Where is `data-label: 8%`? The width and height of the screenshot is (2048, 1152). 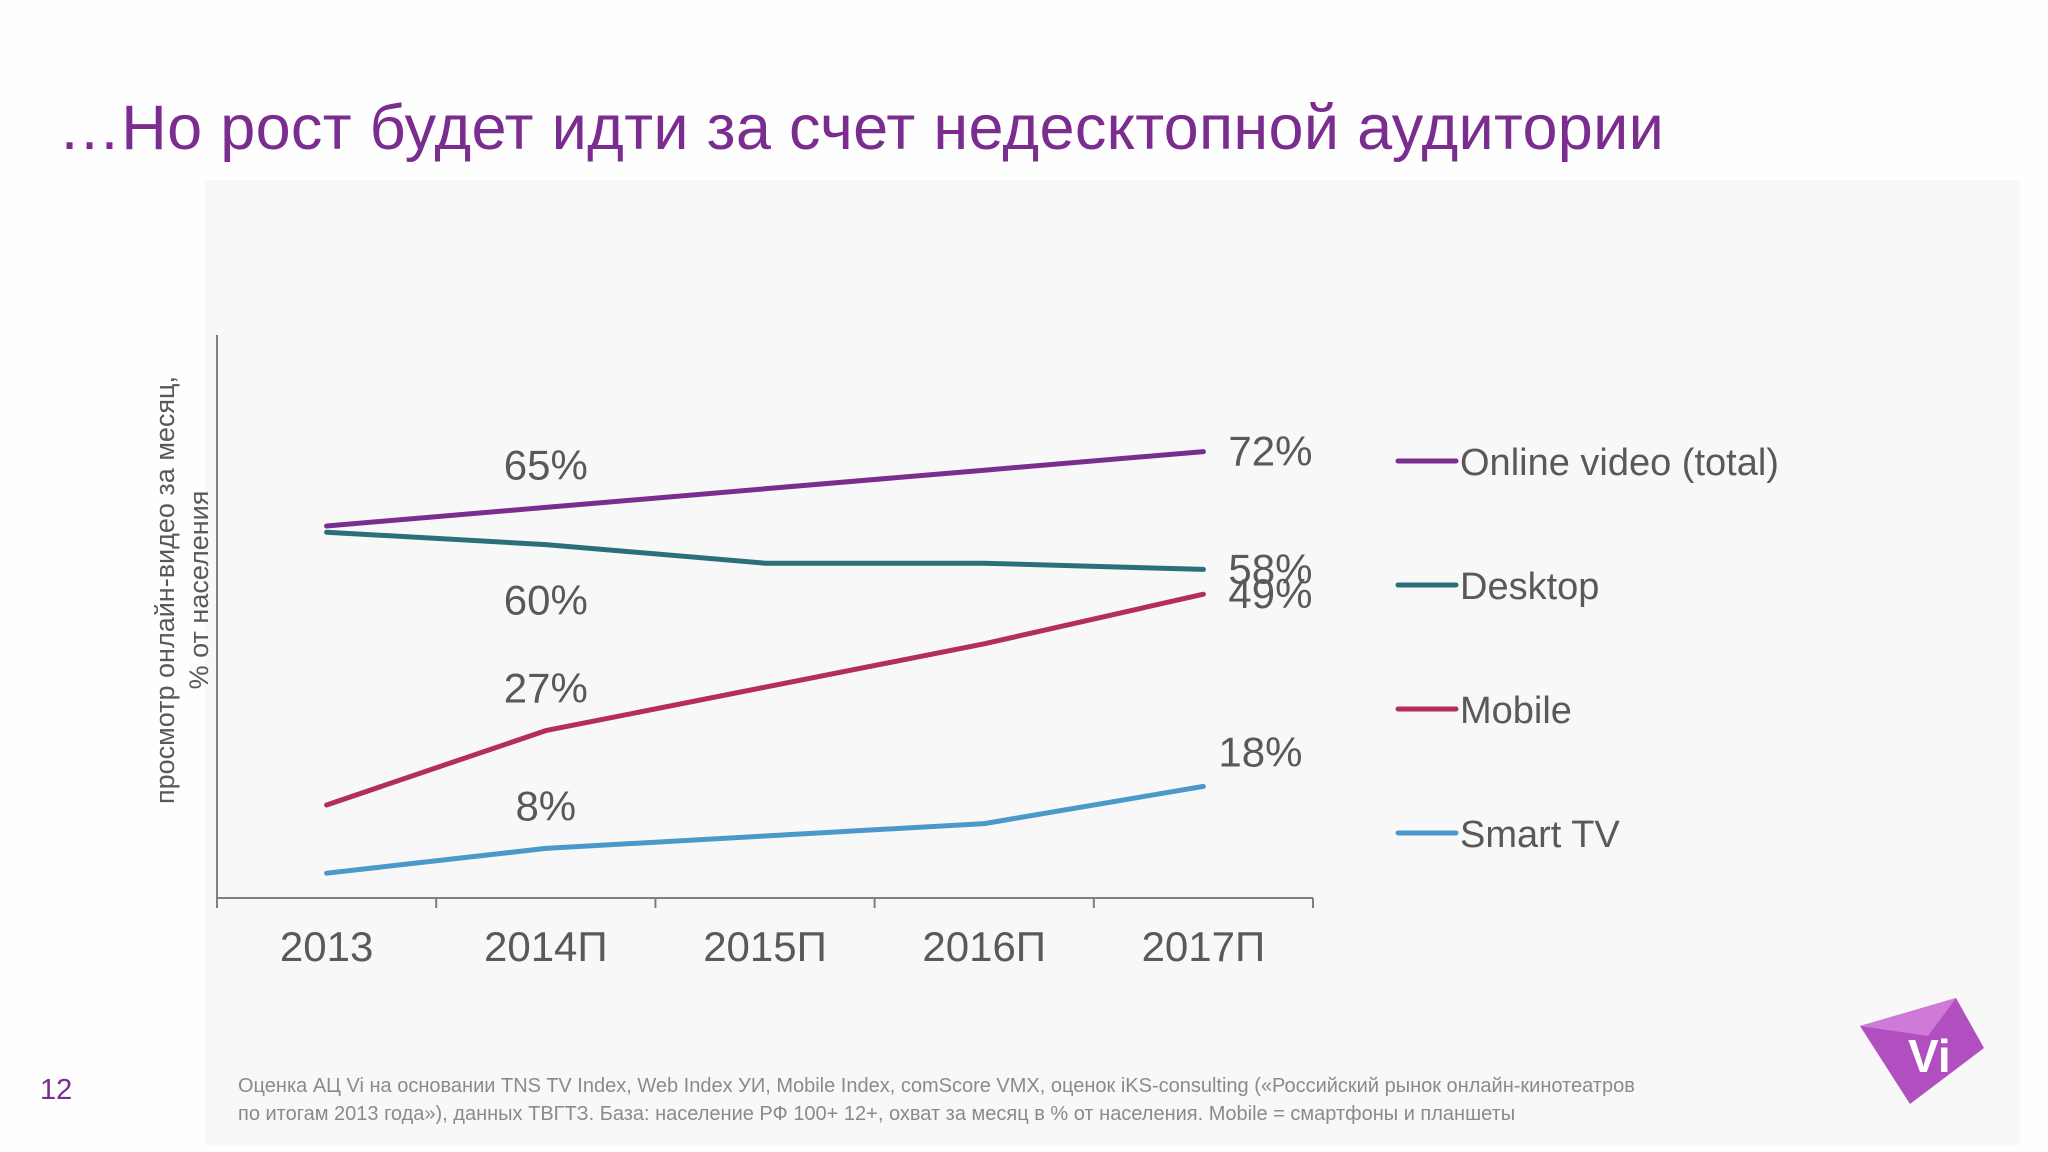
data-label: 8% is located at coordinates (545, 805).